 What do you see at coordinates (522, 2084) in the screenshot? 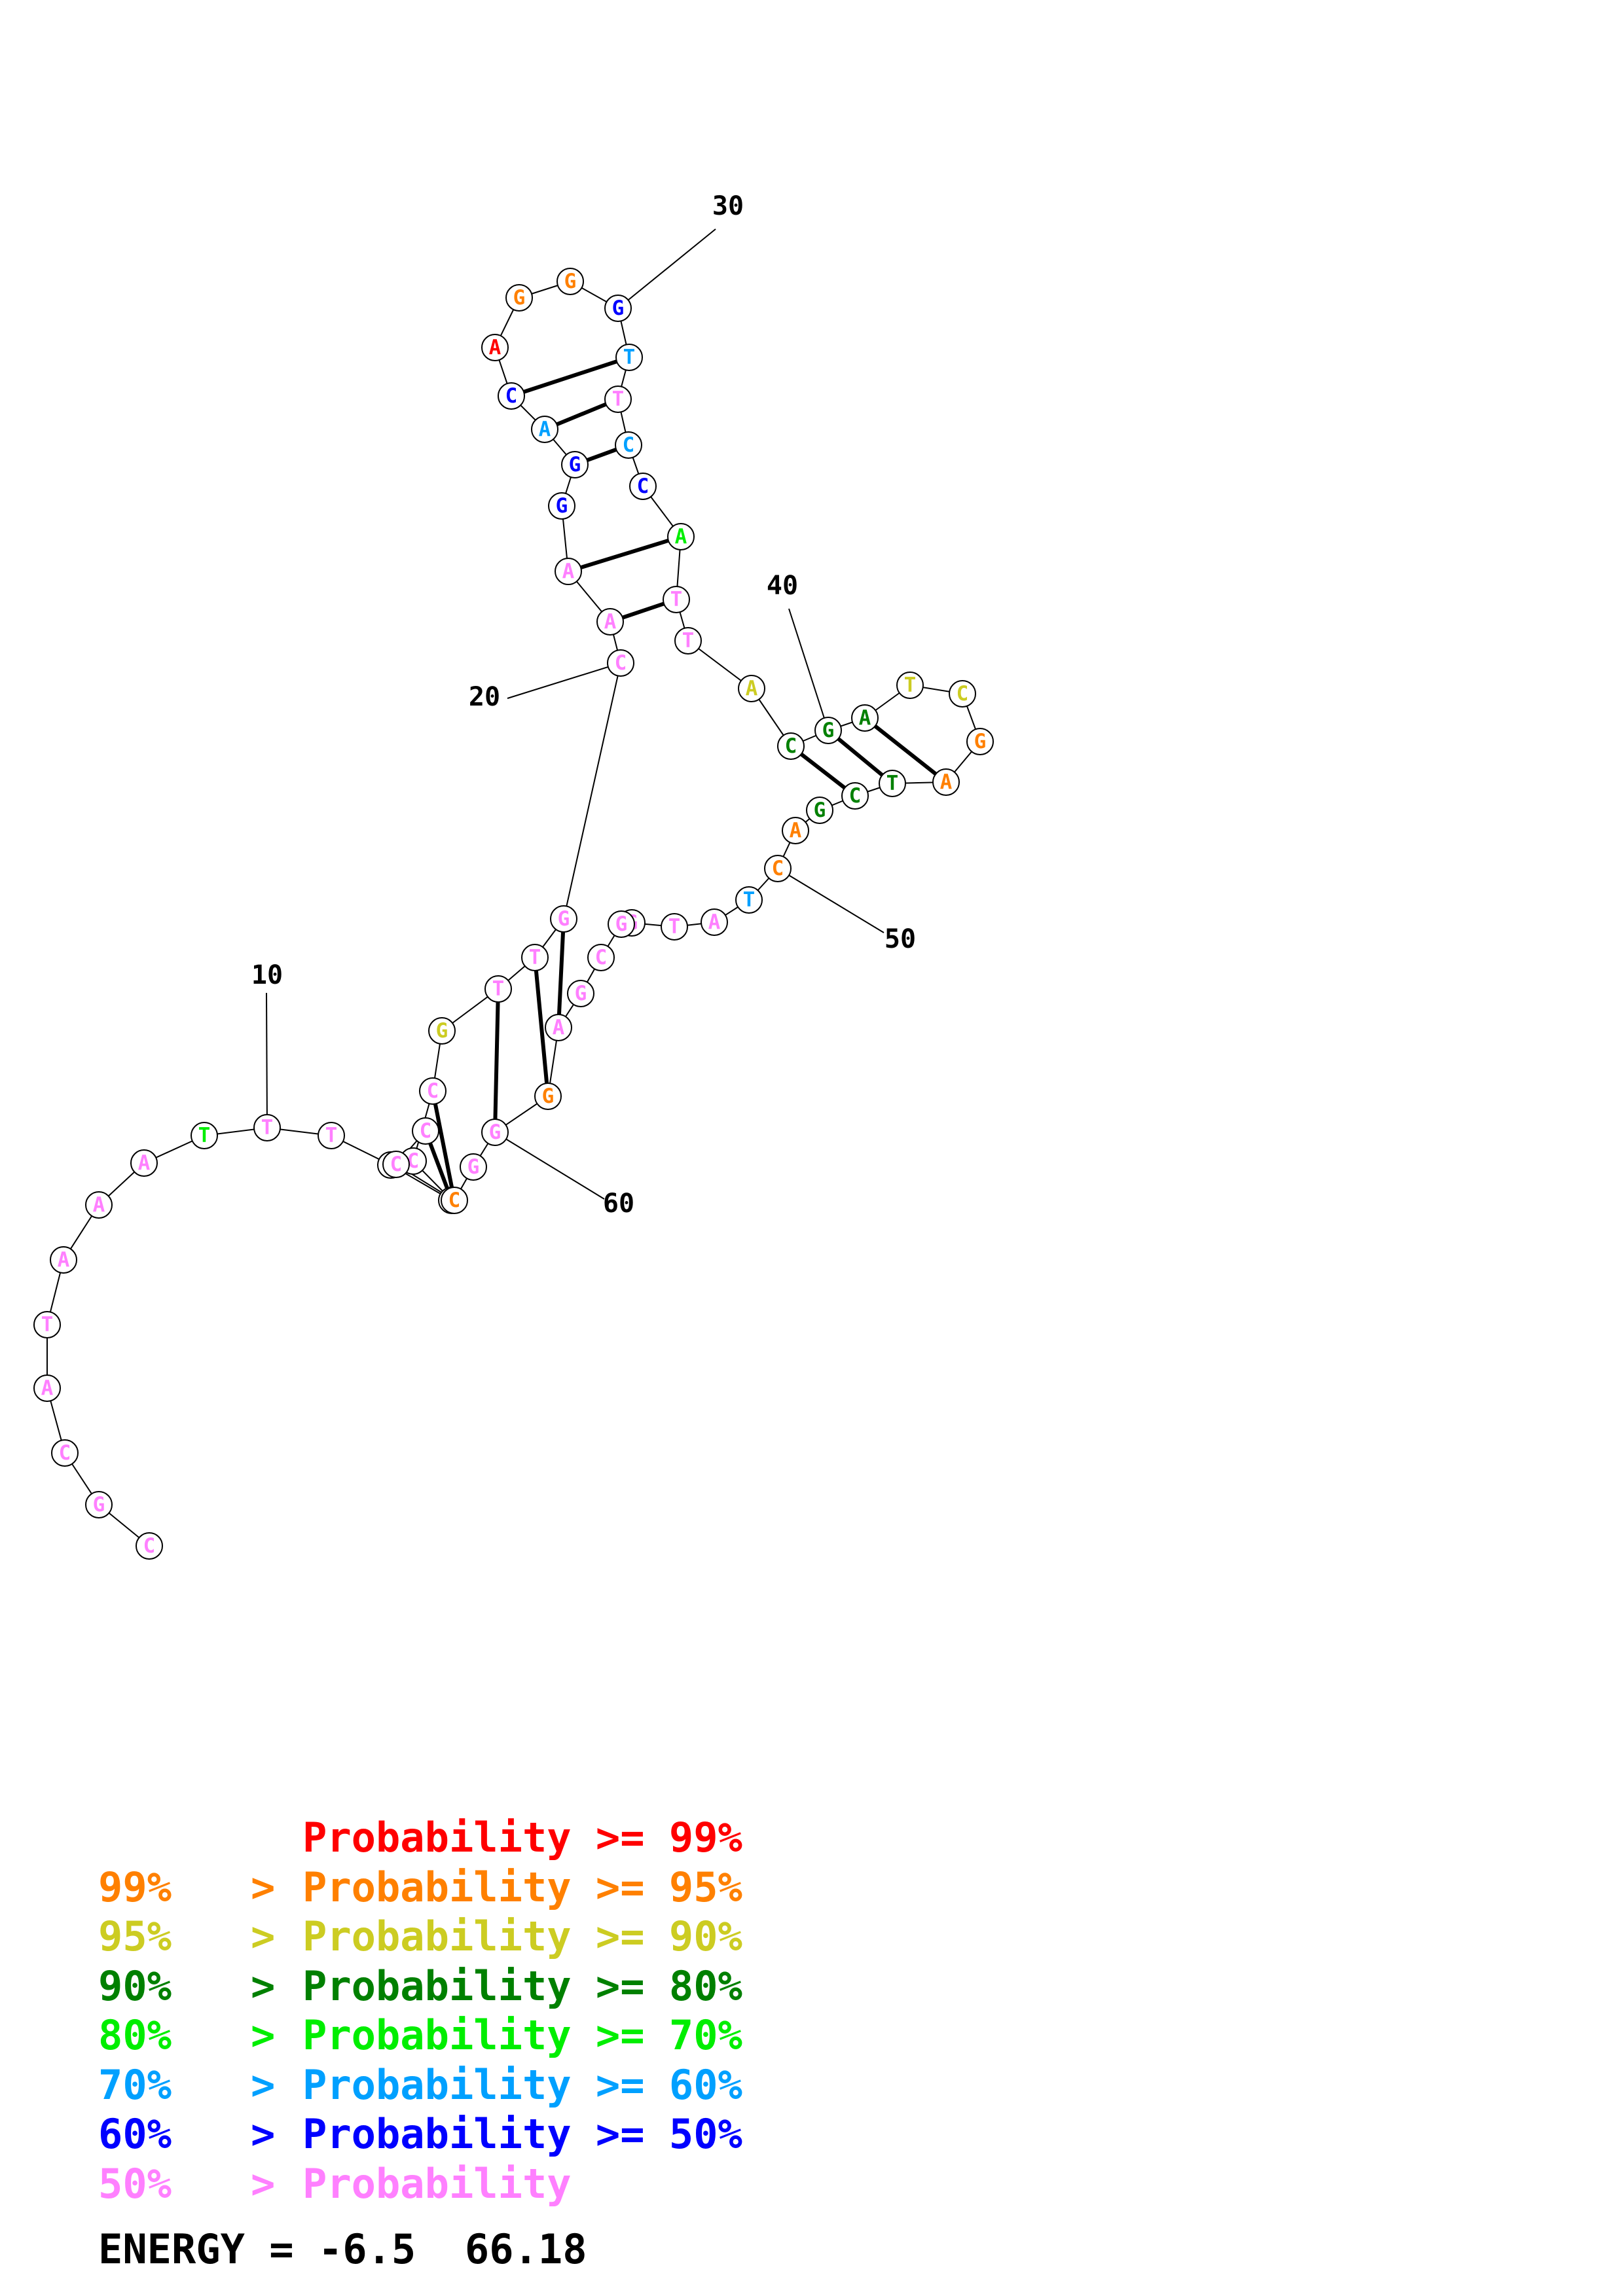
I see `legend-condition: Probability >= 60%` at bounding box center [522, 2084].